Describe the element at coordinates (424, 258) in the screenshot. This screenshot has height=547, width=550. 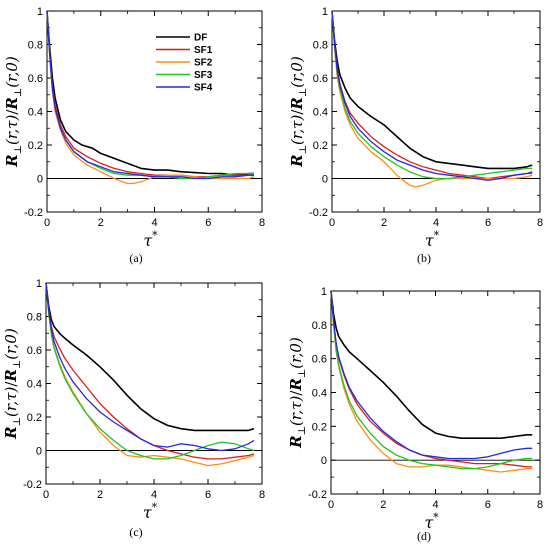
I see `panel-caption: (b)` at that location.